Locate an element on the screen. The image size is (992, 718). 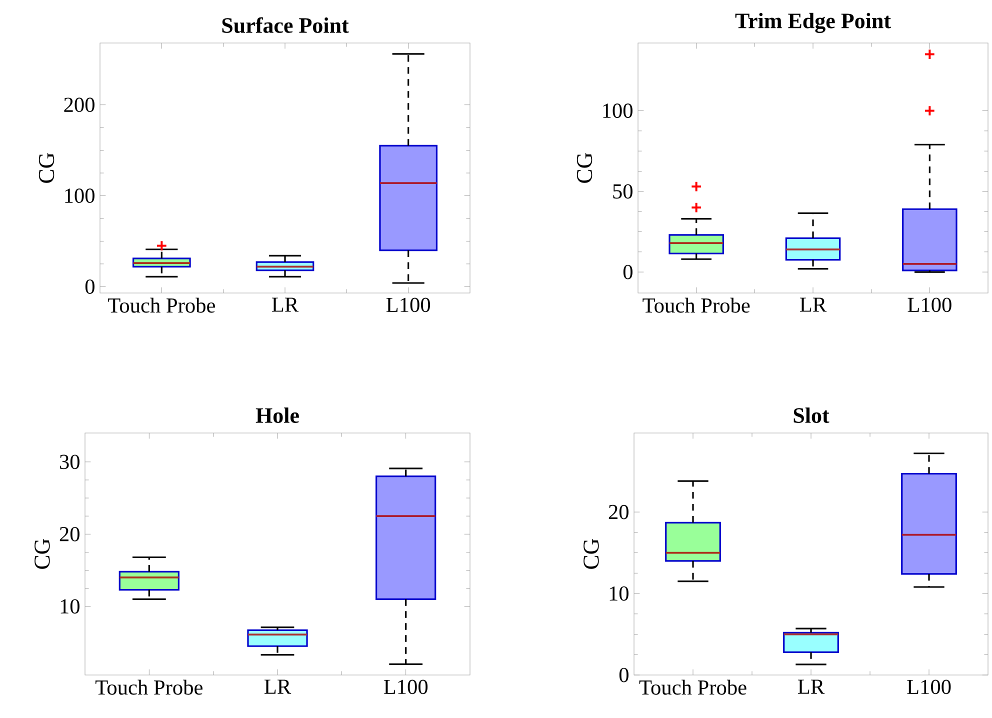
chart-title: Surface Point is located at coordinates (285, 25).